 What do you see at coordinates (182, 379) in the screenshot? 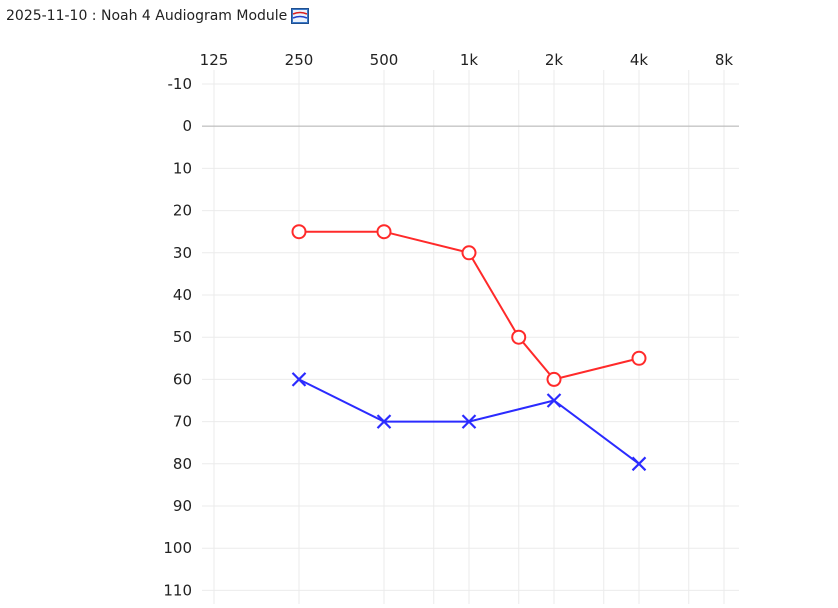
I see `y-tick-label: 60` at bounding box center [182, 379].